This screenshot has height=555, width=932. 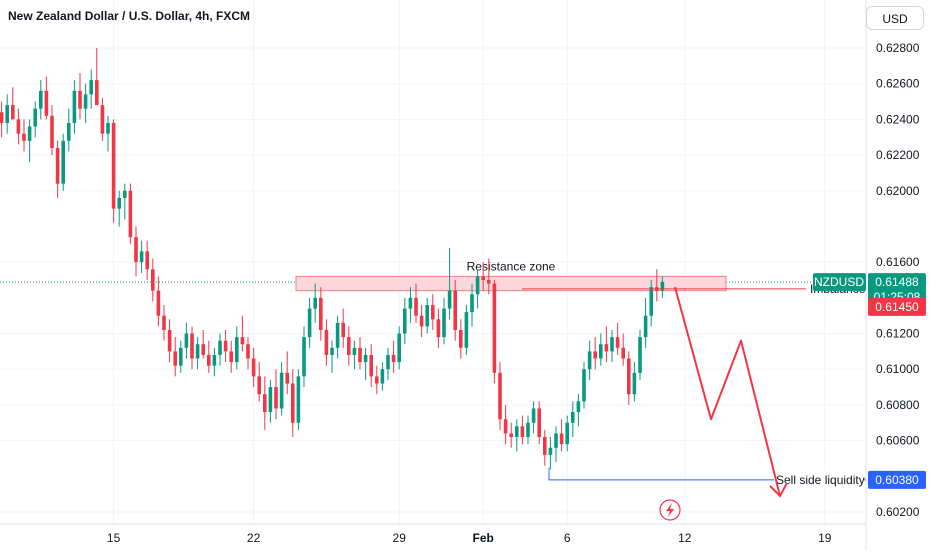 I want to click on currency-button: USD, so click(x=895, y=18).